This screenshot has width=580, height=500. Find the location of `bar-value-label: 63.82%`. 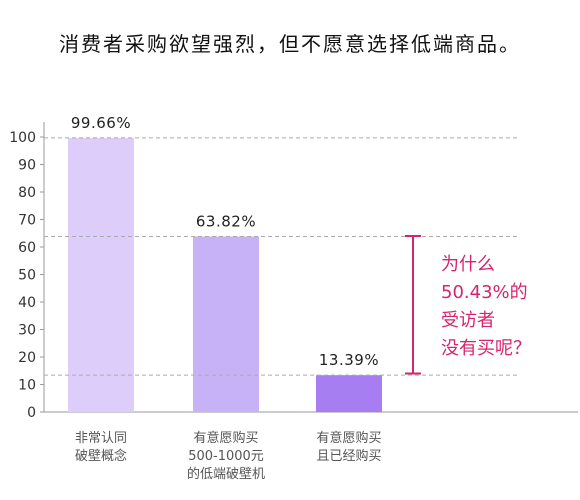

bar-value-label: 63.82% is located at coordinates (226, 221).